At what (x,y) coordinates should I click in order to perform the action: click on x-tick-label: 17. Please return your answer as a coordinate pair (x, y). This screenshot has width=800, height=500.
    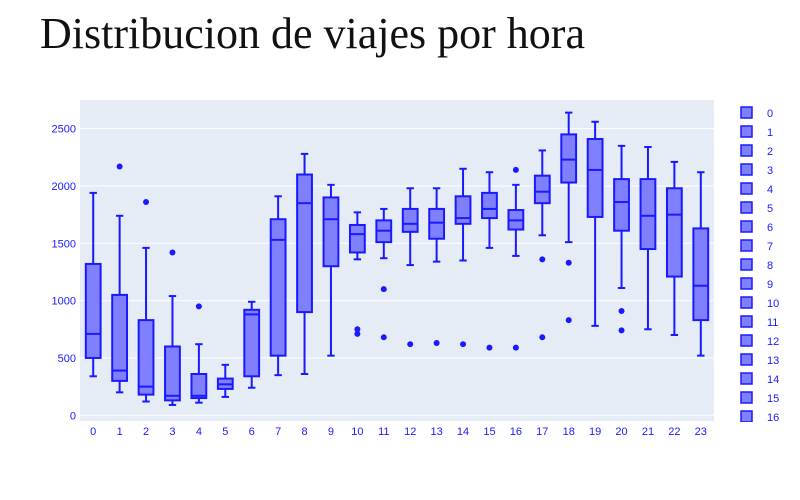
    Looking at the image, I should click on (542, 432).